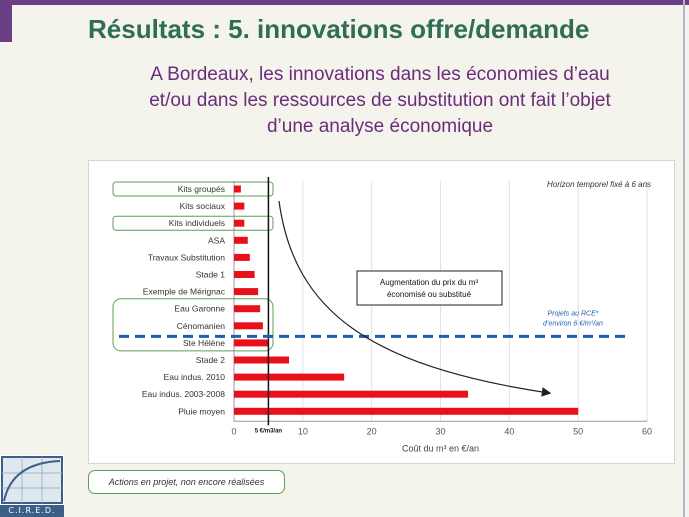  I want to click on category-label: Eau indus. 2010, so click(195, 377).